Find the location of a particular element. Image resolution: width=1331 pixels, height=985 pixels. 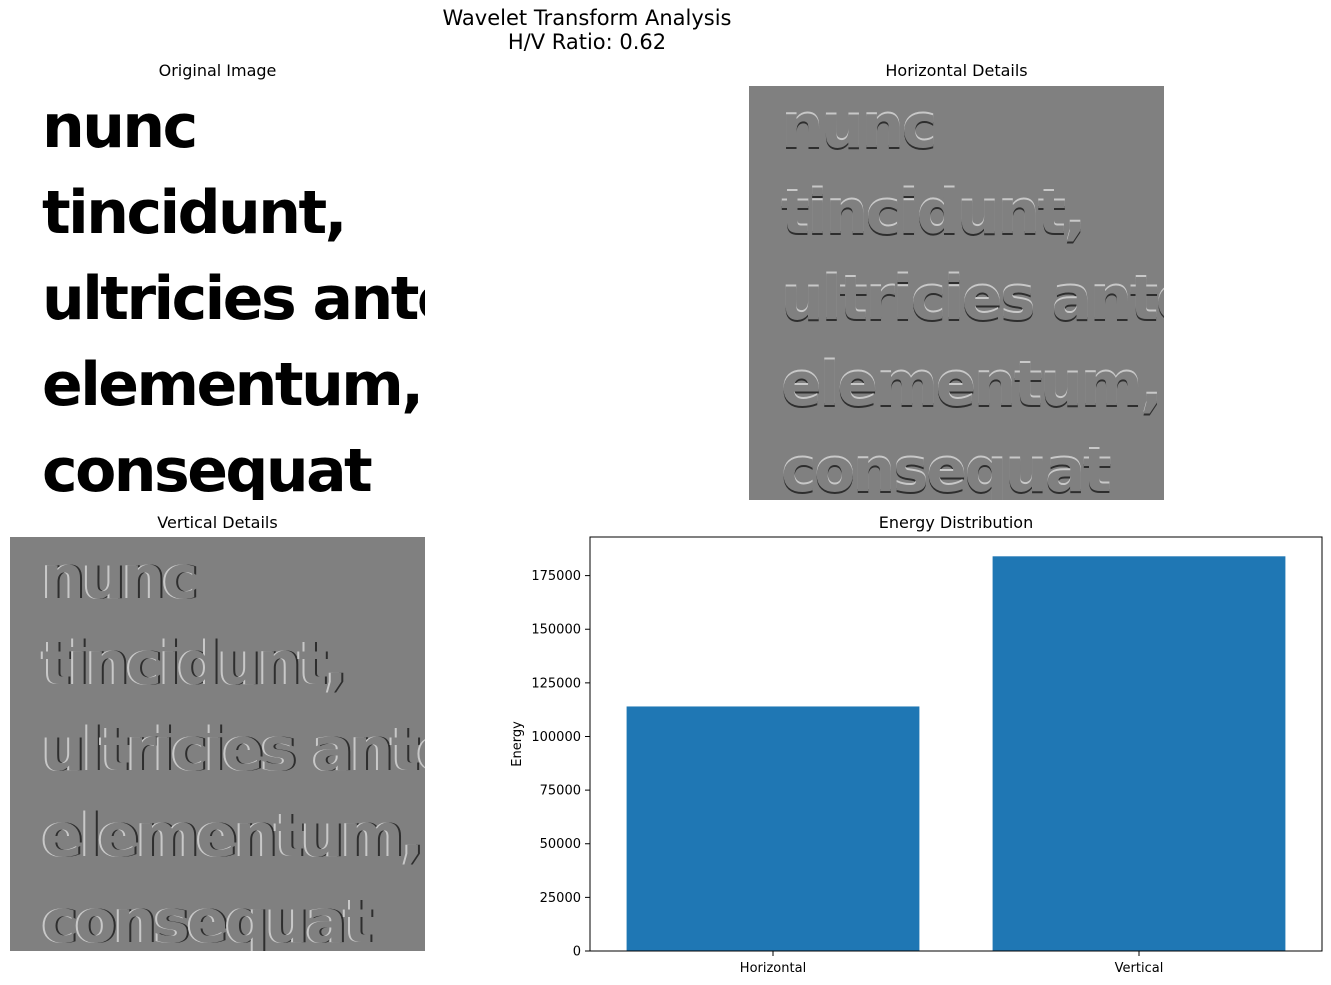

bar-vertical is located at coordinates (1139, 753).